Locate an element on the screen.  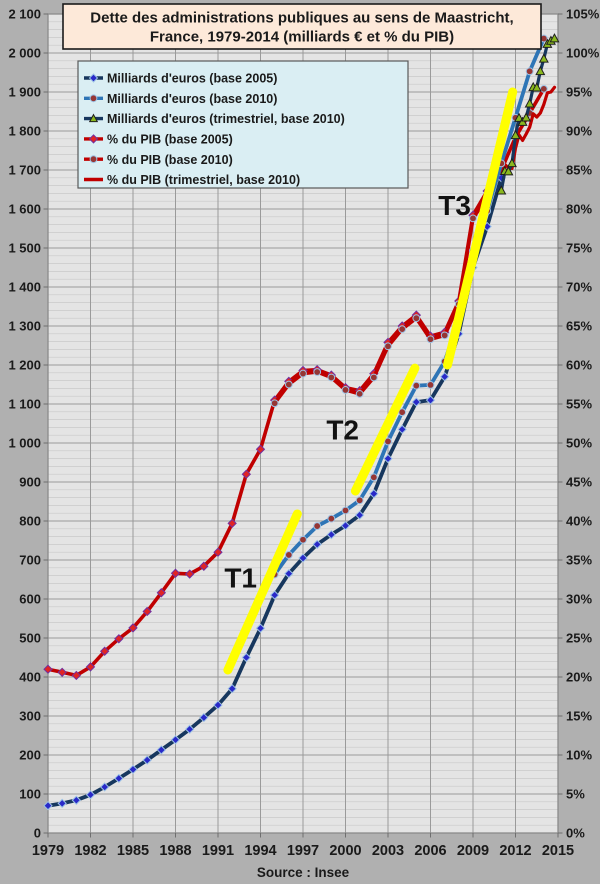
legend-item-label: % du PIB (base 2005) is located at coordinates (170, 140).